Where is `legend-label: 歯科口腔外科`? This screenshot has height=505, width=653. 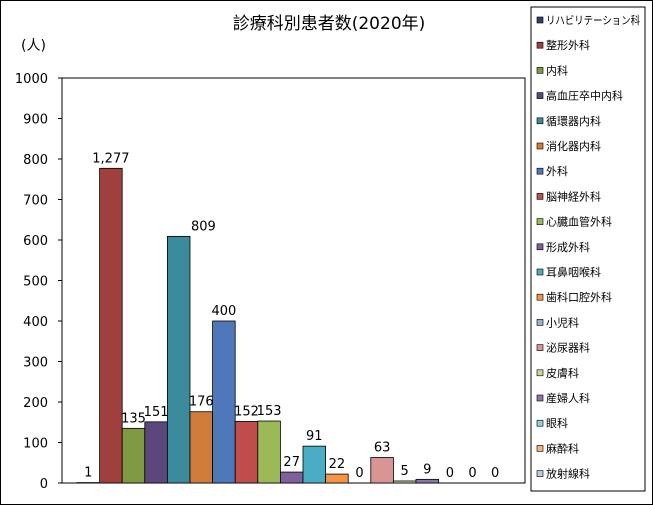 legend-label: 歯科口腔外科 is located at coordinates (579, 297).